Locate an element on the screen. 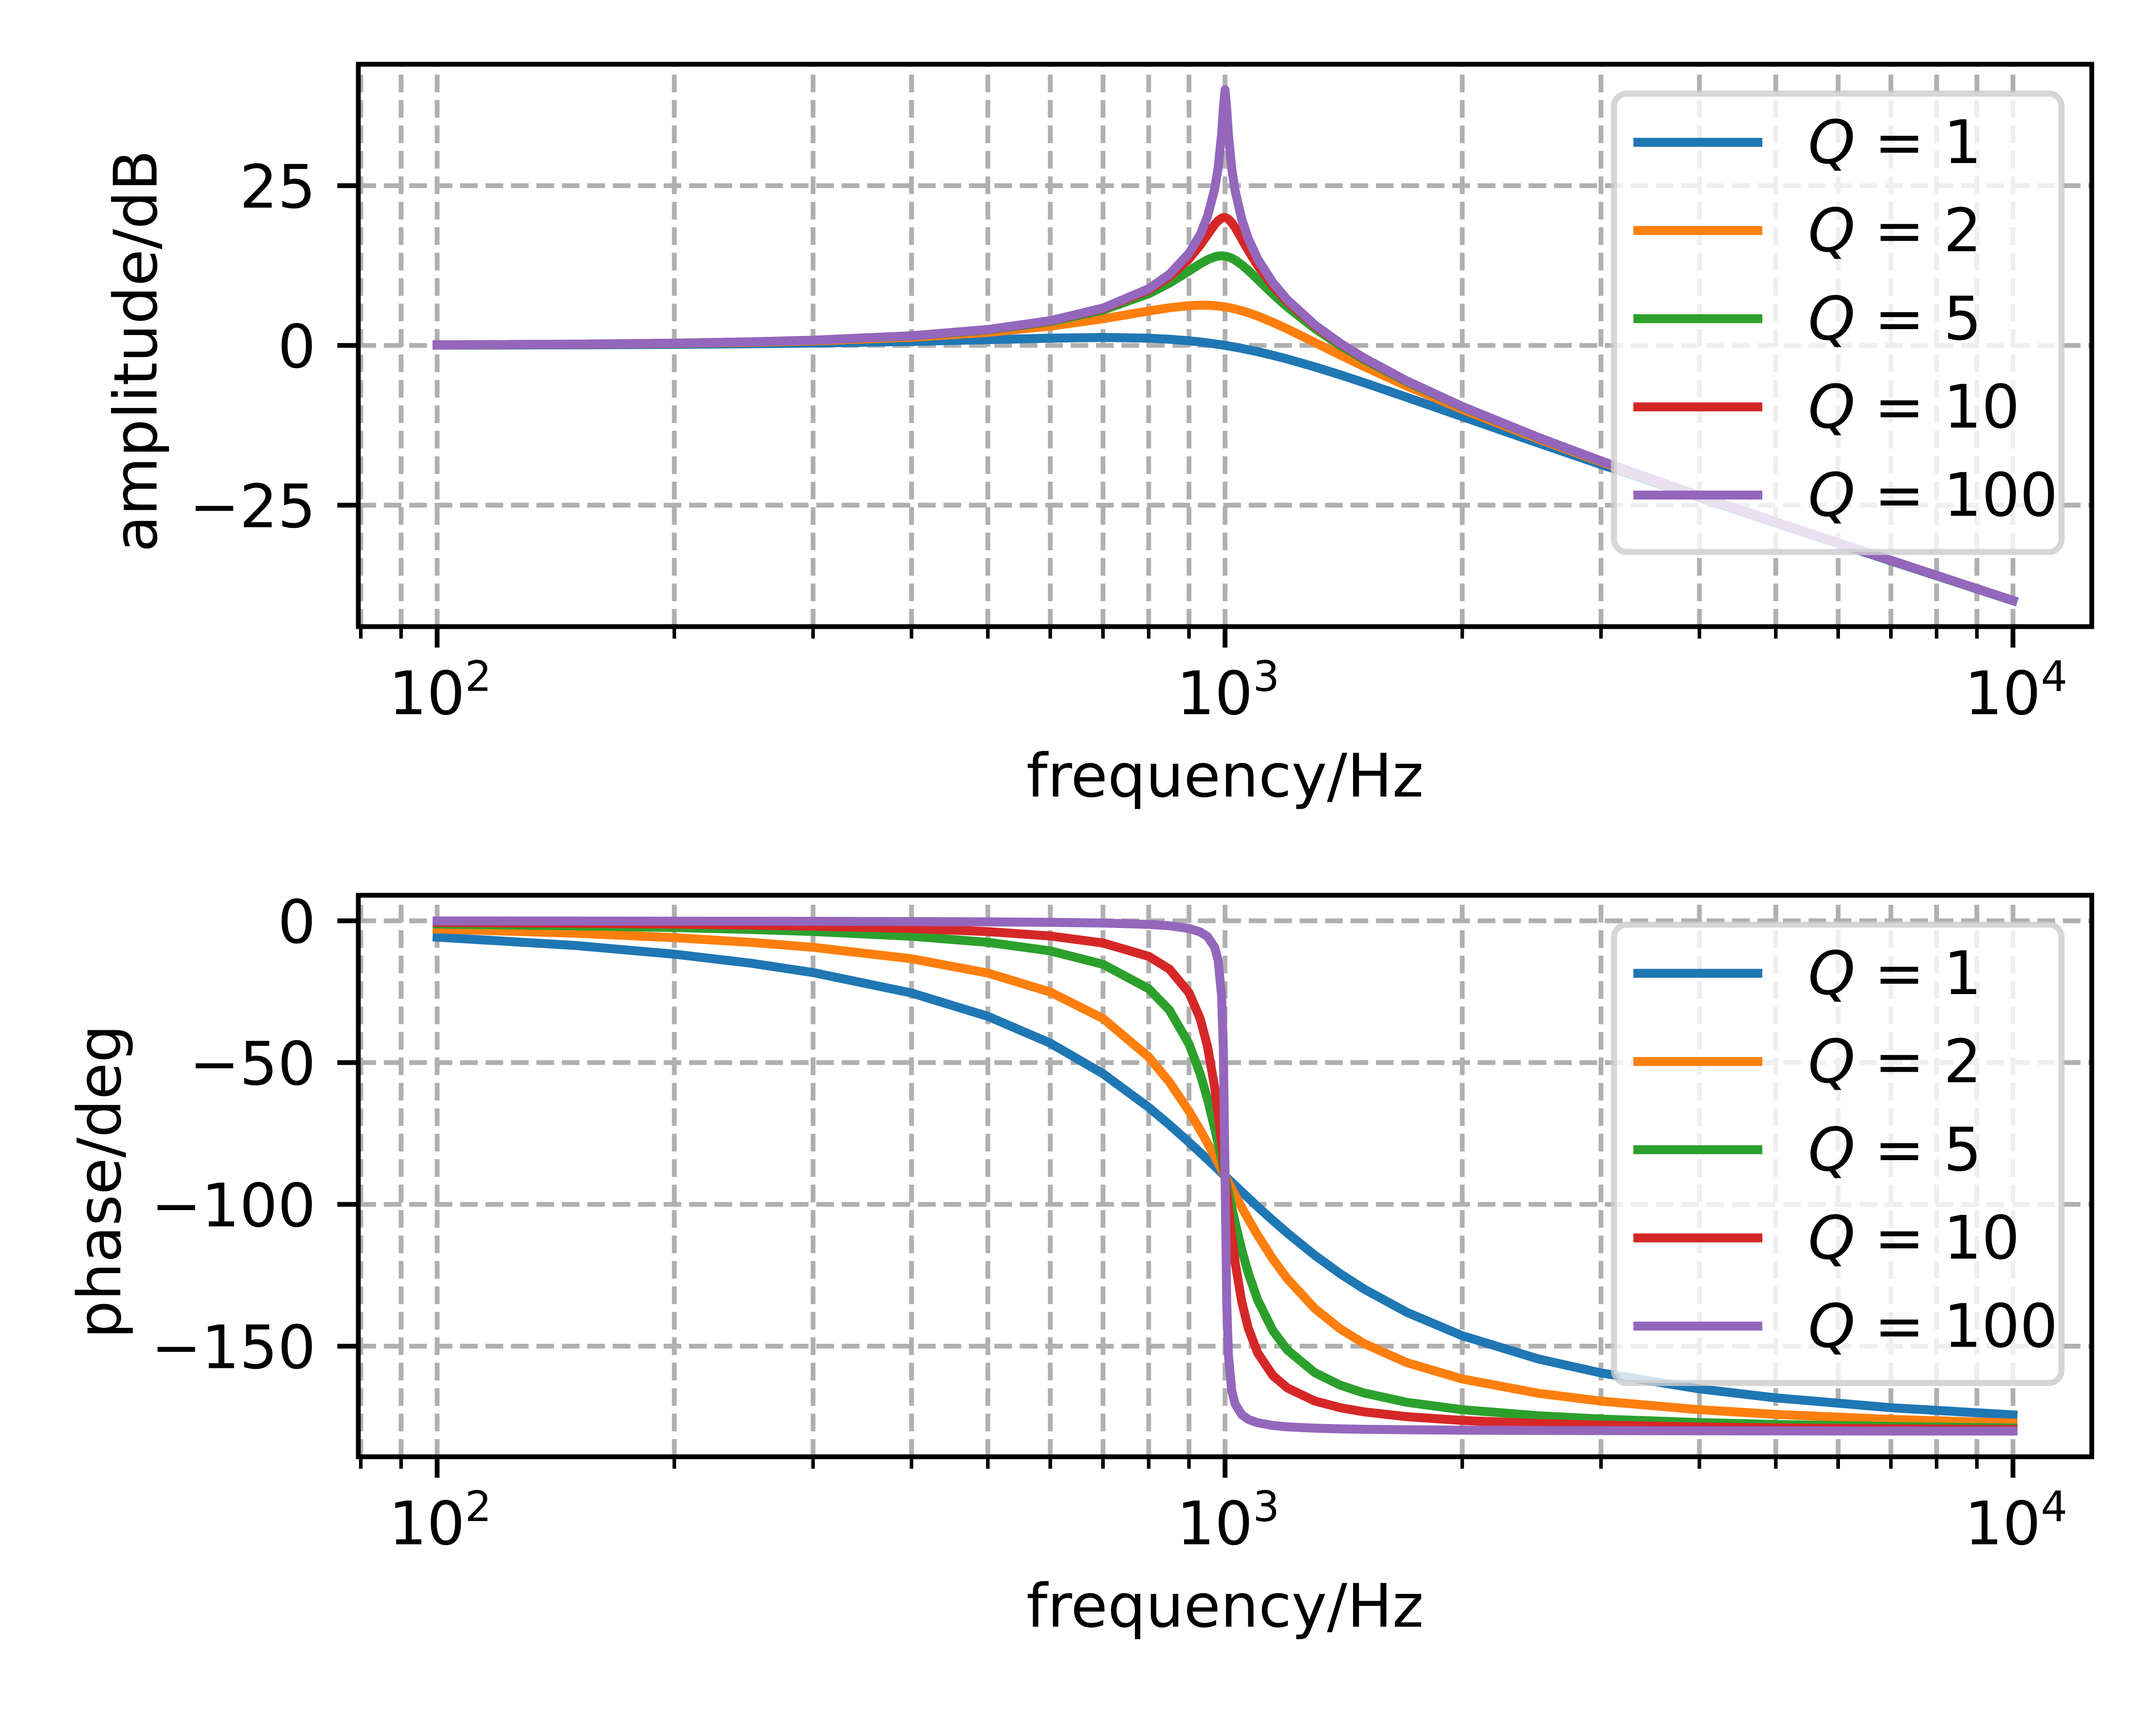 The image size is (2156, 1725). phase-x-tick-label-exponent: 2 is located at coordinates (478, 1507).